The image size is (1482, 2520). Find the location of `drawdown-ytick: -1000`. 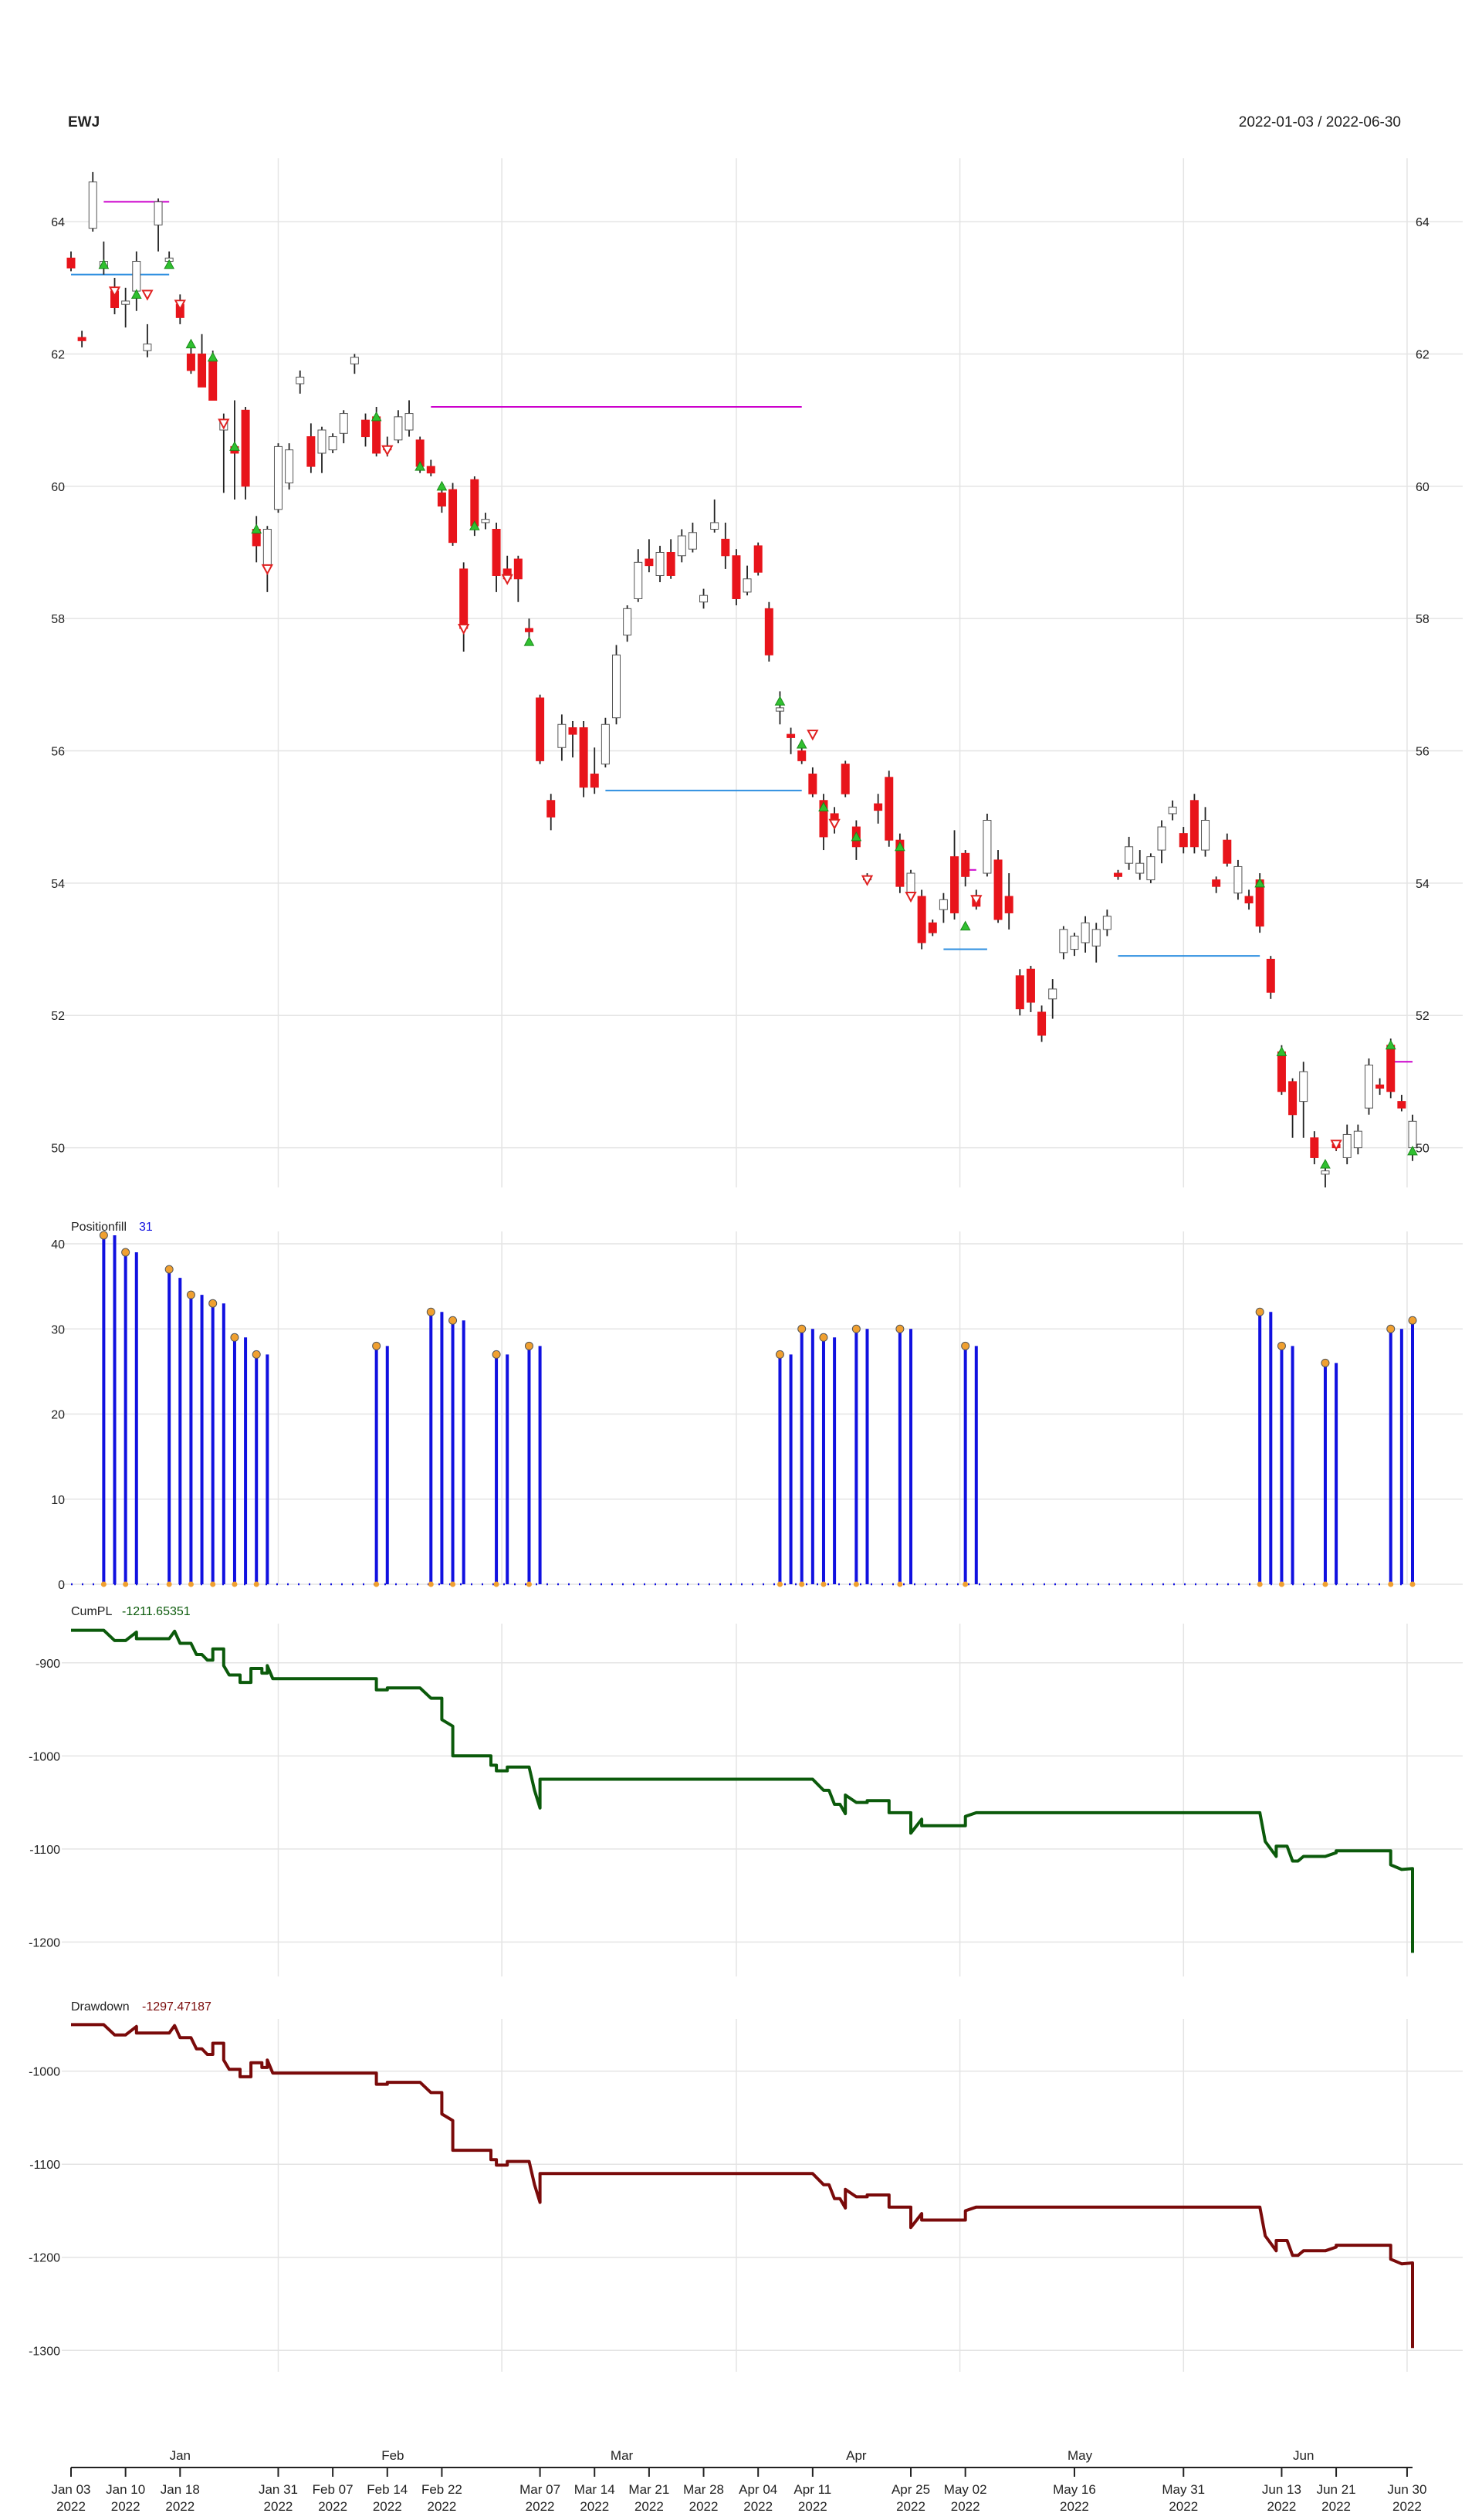

drawdown-ytick: -1000 is located at coordinates (44, 2072).